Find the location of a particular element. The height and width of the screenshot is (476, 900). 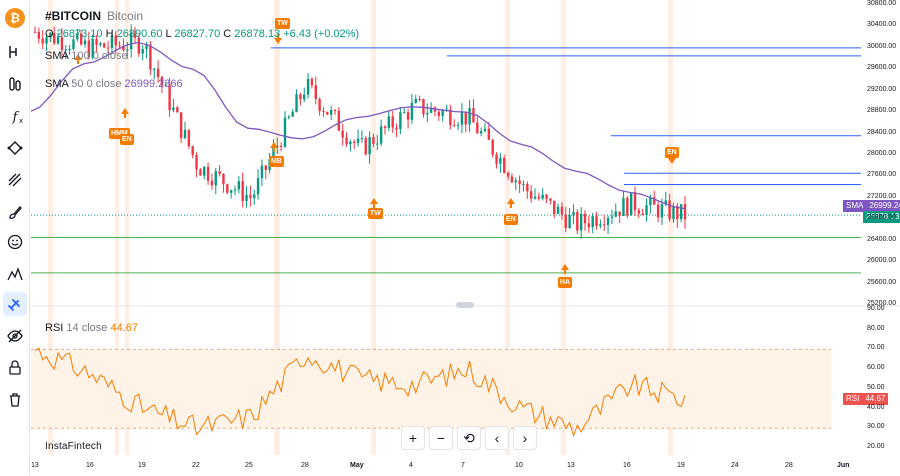

rsi-axis-label: 70.00 is located at coordinates (876, 348).